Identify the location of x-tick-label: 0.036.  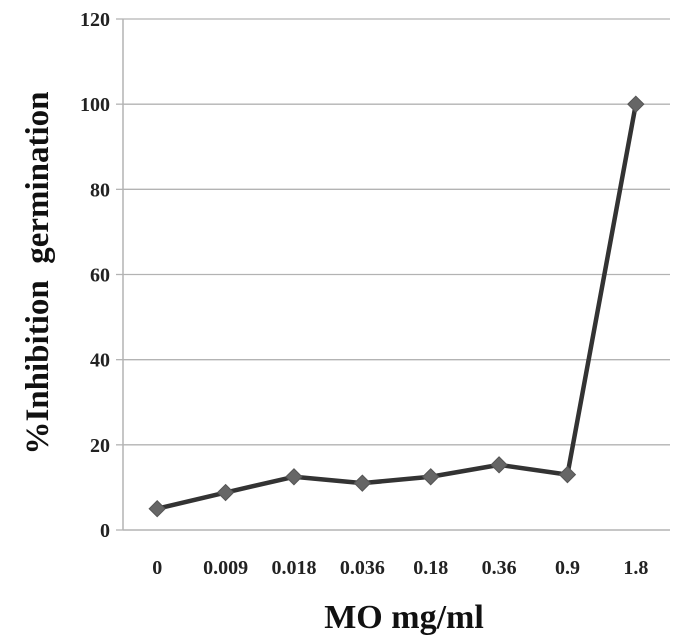
(362, 568).